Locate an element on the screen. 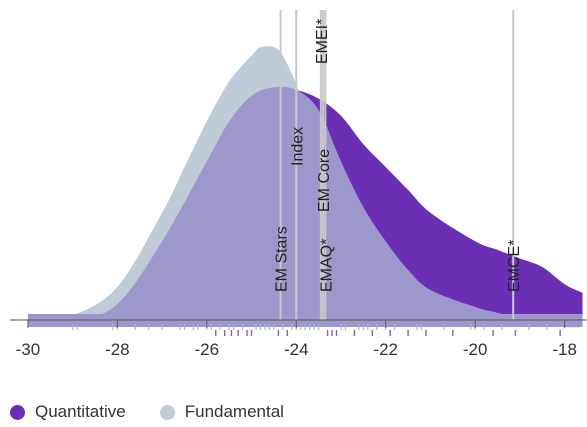  x-tick-label: -22 is located at coordinates (385, 349).